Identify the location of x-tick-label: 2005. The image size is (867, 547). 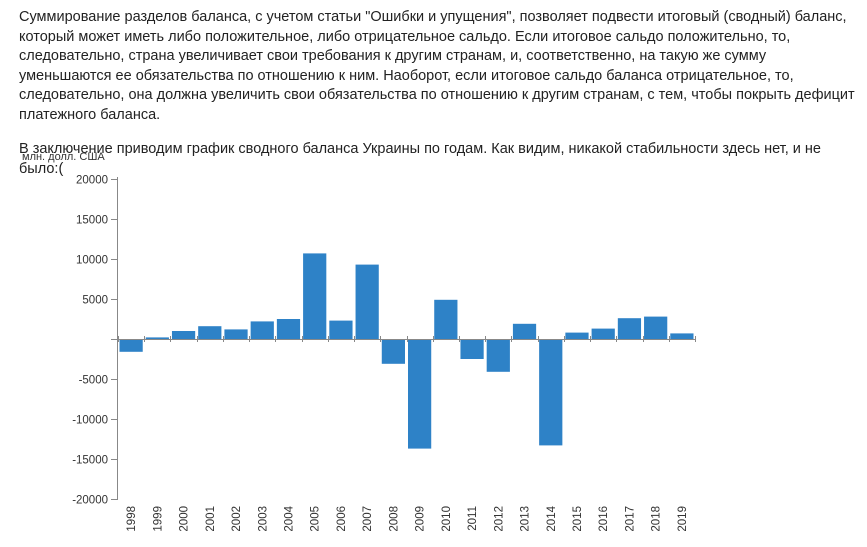
(316, 519).